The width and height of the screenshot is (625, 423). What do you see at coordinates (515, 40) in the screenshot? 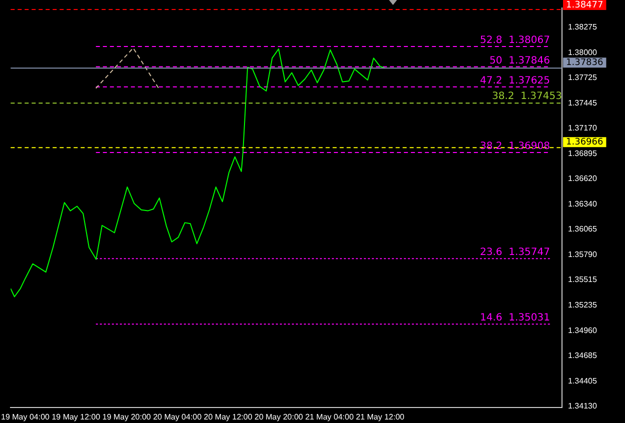
I see `annotation: 52.8 1.38067` at bounding box center [515, 40].